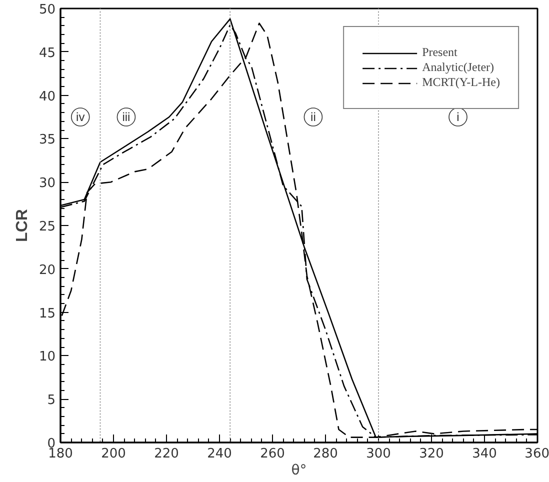 The height and width of the screenshot is (482, 549). What do you see at coordinates (431, 454) in the screenshot?
I see `x-tick-label: 320` at bounding box center [431, 454].